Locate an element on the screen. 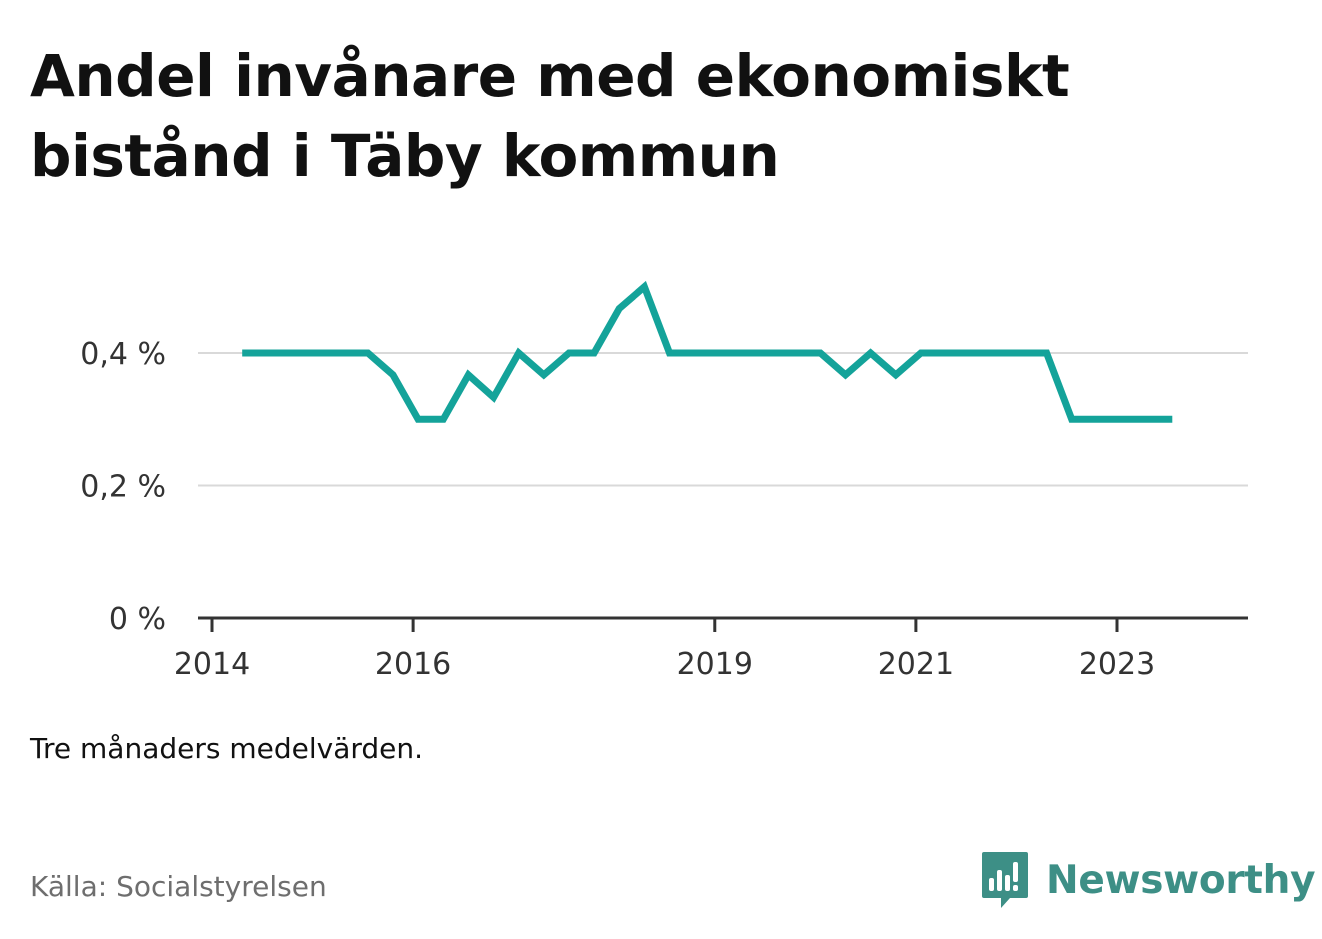  newsworthy-logo-icon is located at coordinates (1005, 880).